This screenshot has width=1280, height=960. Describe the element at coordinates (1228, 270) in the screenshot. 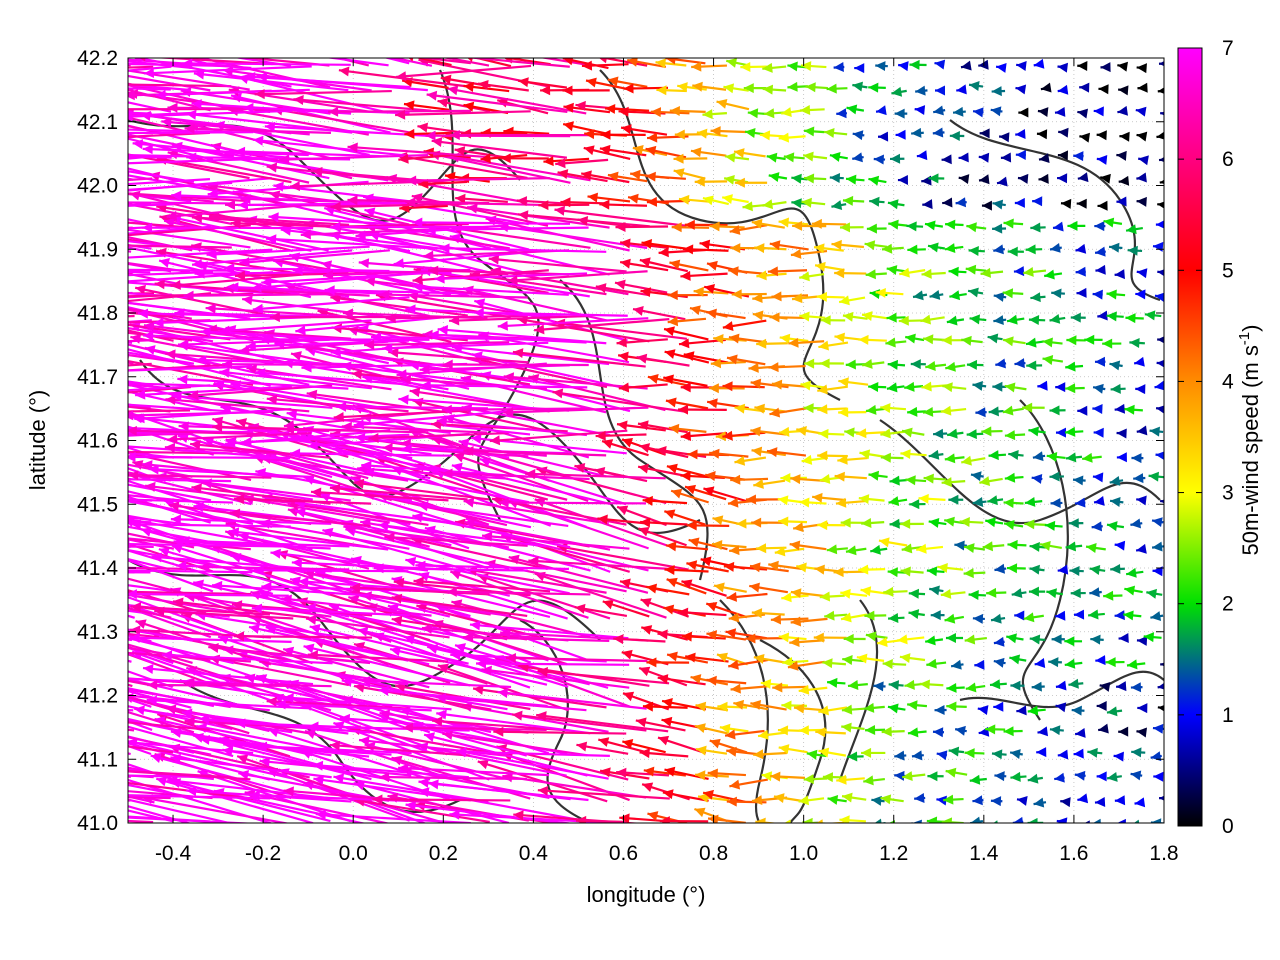

I see `colorbar-tick-label: 5` at that location.